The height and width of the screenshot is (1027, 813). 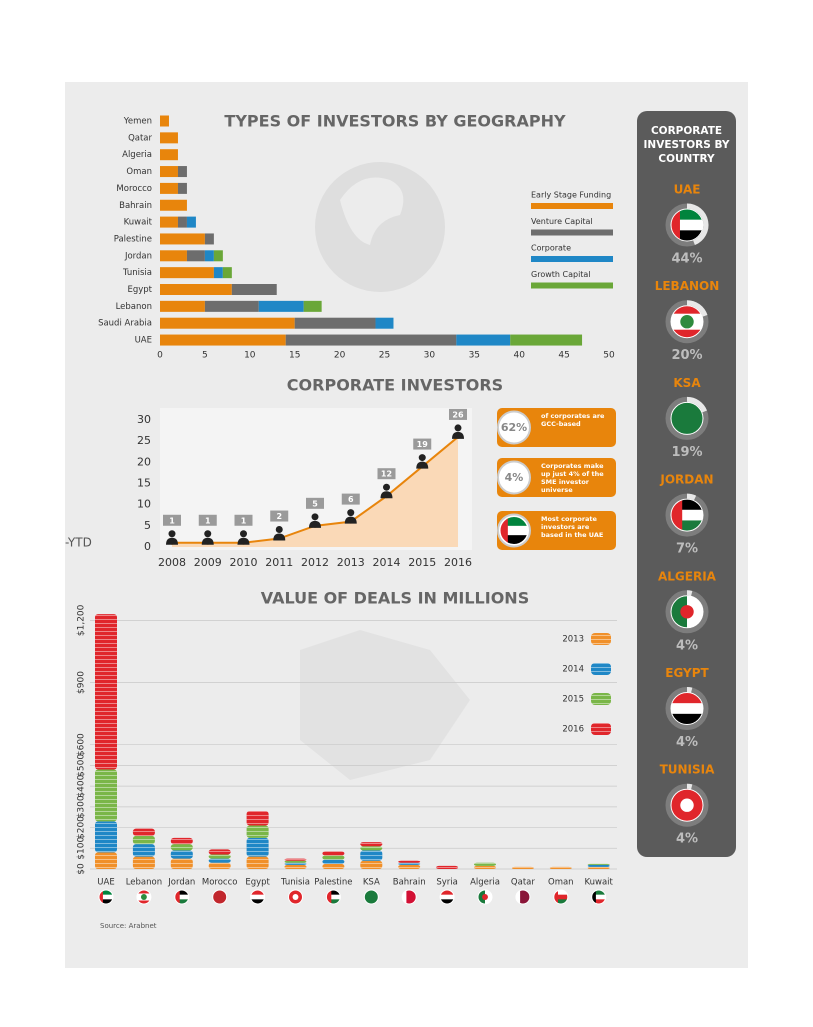 I want to click on country-name: KSA, so click(x=687, y=383).